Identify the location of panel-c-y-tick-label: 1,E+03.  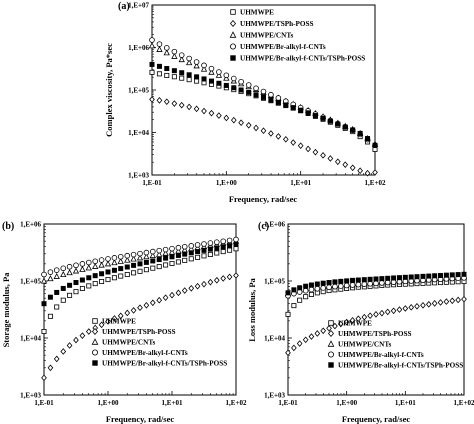
(274, 396).